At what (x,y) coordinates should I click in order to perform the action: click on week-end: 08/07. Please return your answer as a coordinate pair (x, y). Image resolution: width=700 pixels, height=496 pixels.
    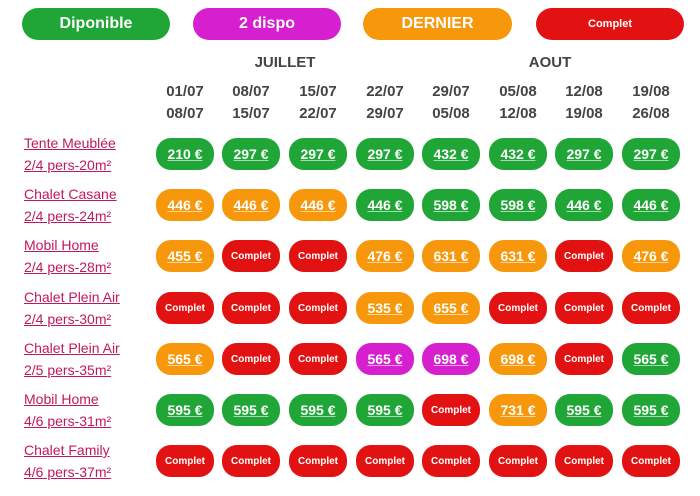
    Looking at the image, I should click on (185, 113).